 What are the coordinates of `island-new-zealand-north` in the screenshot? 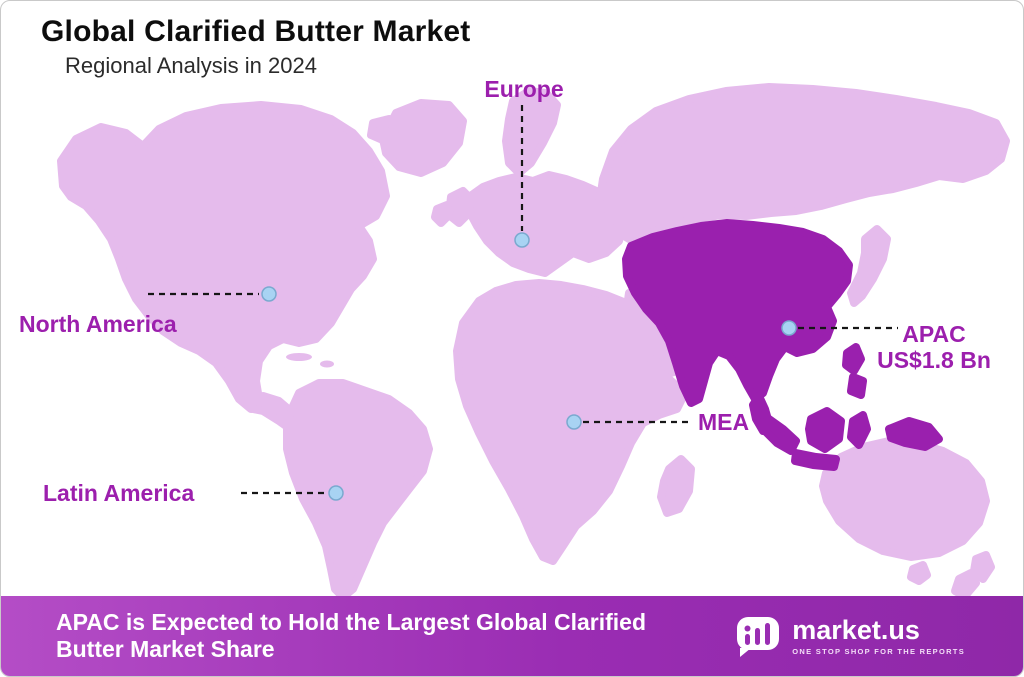 It's located at (982, 567).